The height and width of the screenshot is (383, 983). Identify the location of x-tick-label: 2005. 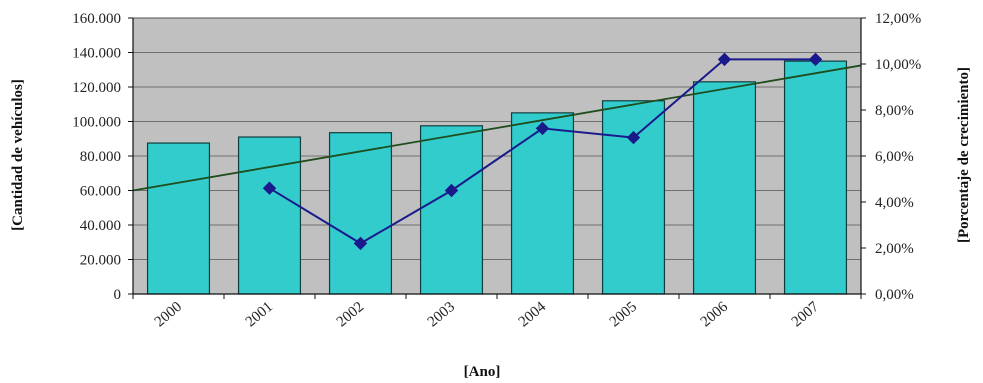
(623, 315).